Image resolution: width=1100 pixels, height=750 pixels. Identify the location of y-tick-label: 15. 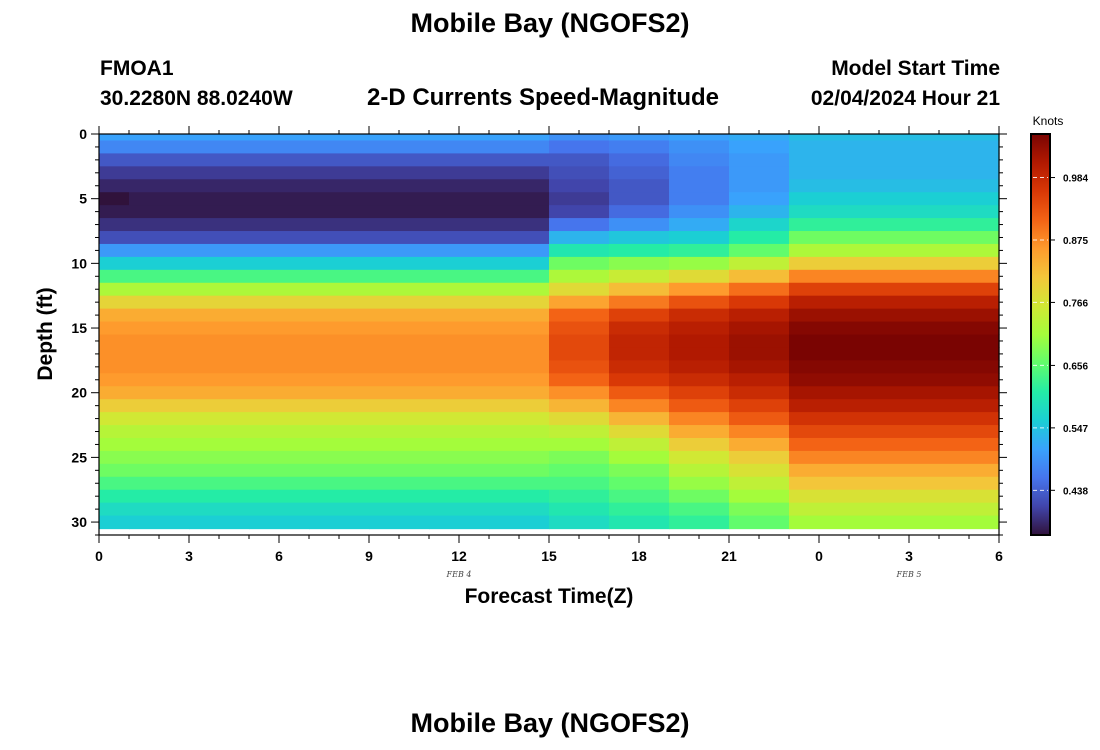
(79, 328).